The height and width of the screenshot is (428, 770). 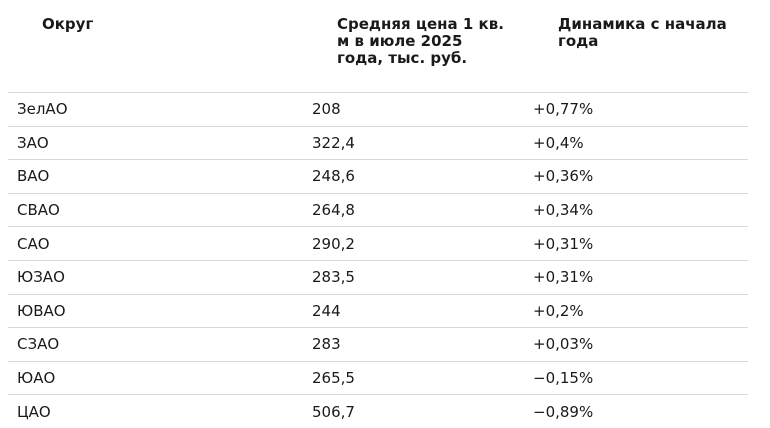 I want to click on cell-dynamics: +0,4%, so click(x=558, y=142).